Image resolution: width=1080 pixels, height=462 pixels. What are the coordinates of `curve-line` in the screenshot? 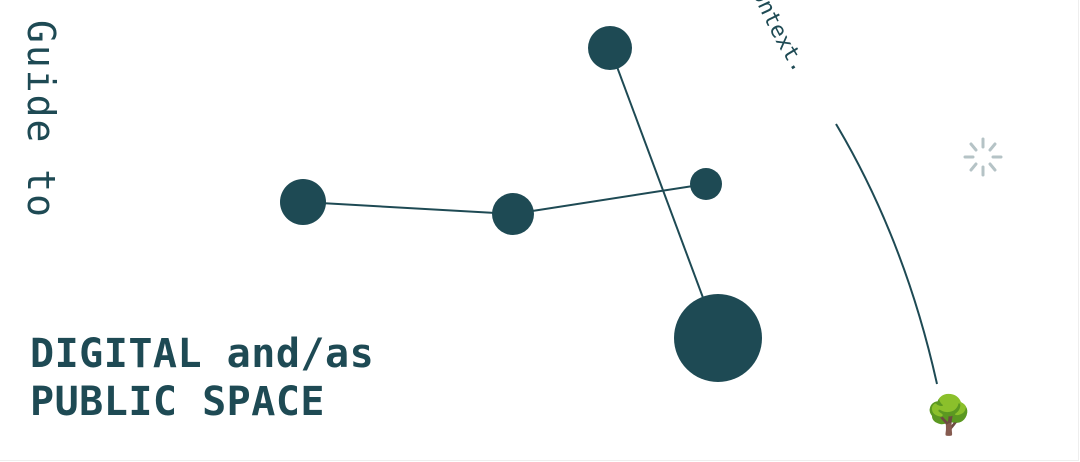 It's located at (886, 254).